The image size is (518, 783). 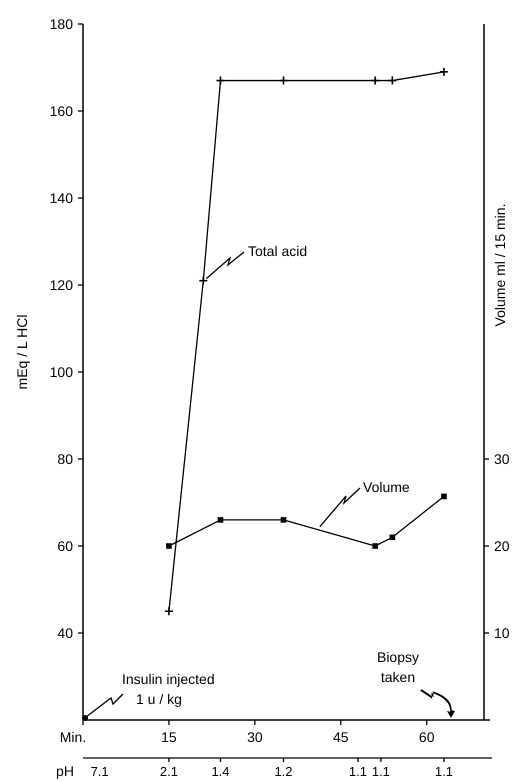 What do you see at coordinates (502, 632) in the screenshot?
I see `y2-tick-label: 10` at bounding box center [502, 632].